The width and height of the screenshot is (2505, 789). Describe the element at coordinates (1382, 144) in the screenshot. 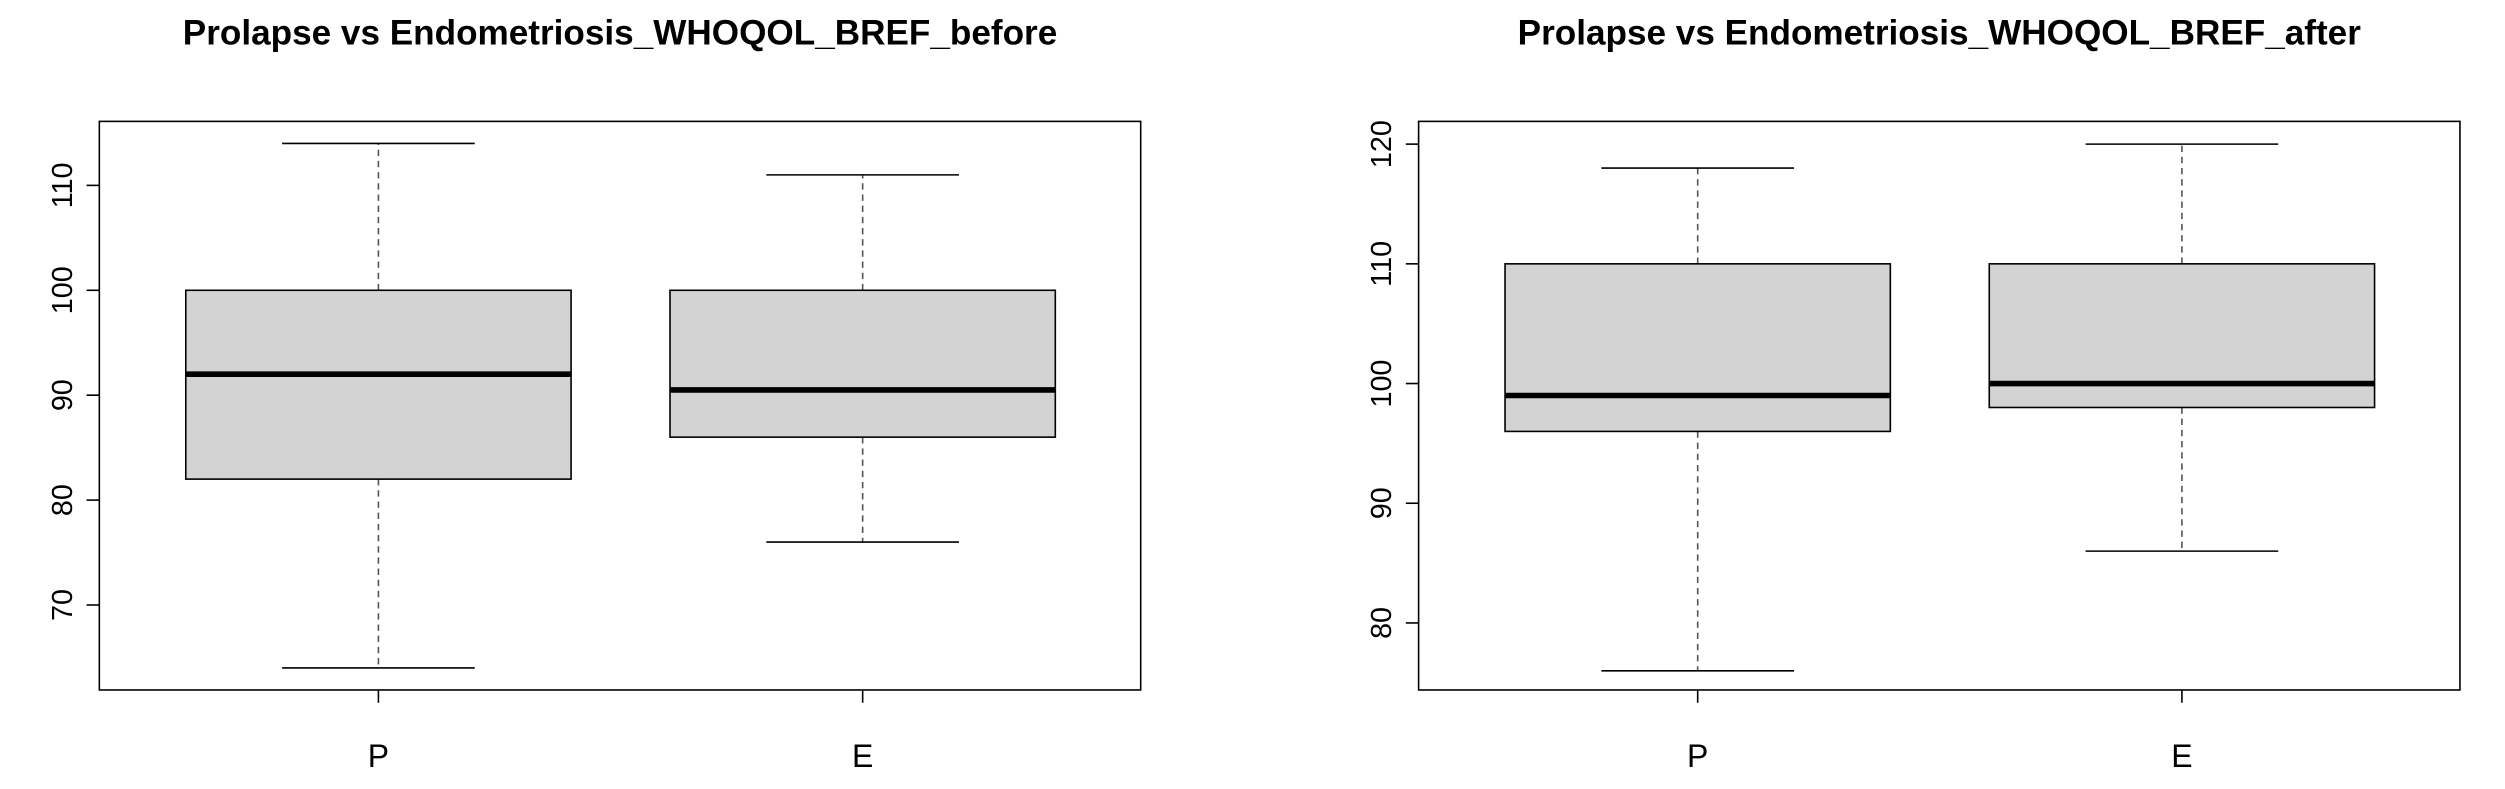

I see `y-tick-label: 120` at that location.